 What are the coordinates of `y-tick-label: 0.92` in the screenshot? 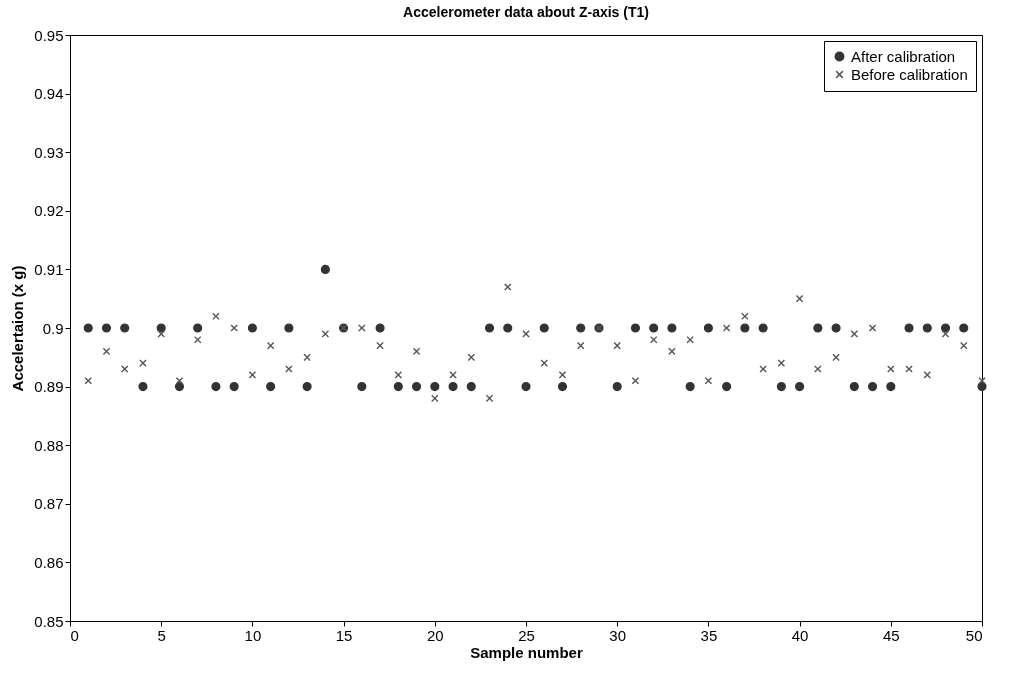 It's located at (49, 211).